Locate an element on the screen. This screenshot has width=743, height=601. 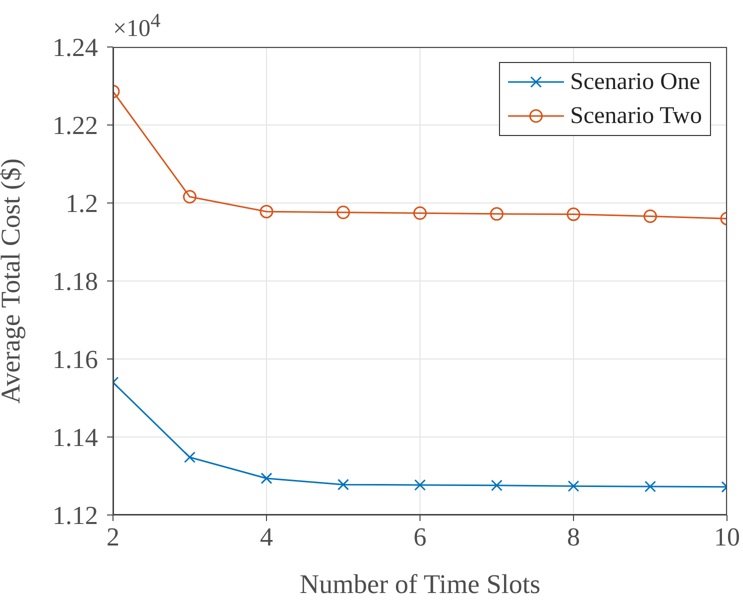
x-tick-label: 4 is located at coordinates (266, 537).